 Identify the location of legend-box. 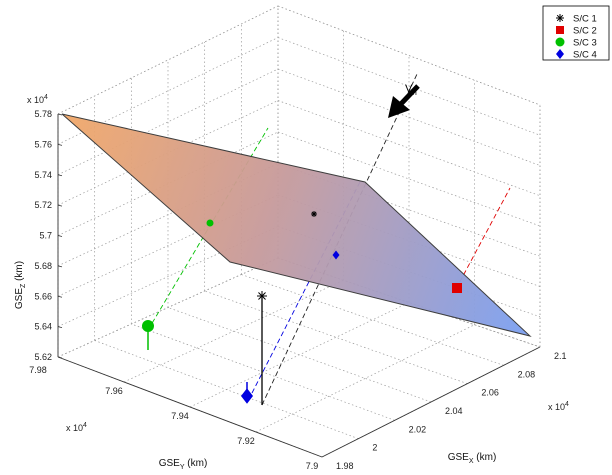
(576, 33).